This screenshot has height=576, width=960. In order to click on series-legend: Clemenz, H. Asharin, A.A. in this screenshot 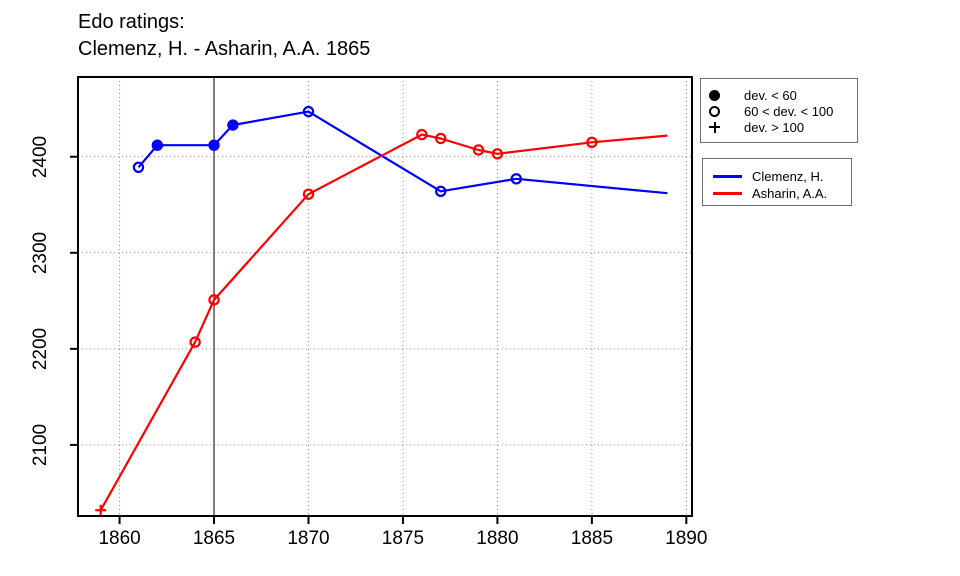, I will do `click(777, 182)`.